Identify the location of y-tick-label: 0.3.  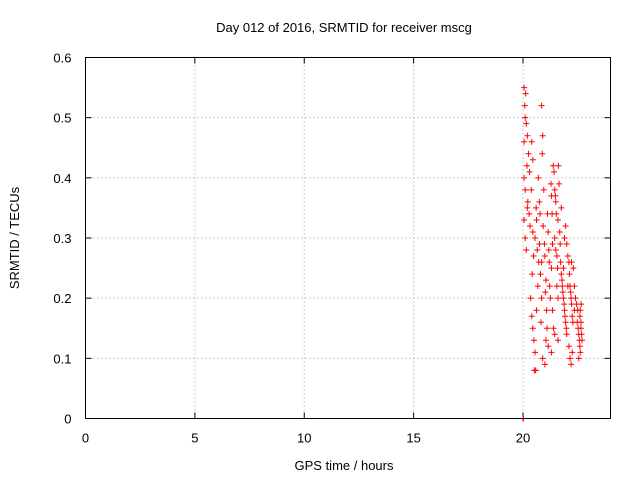
(62, 238).